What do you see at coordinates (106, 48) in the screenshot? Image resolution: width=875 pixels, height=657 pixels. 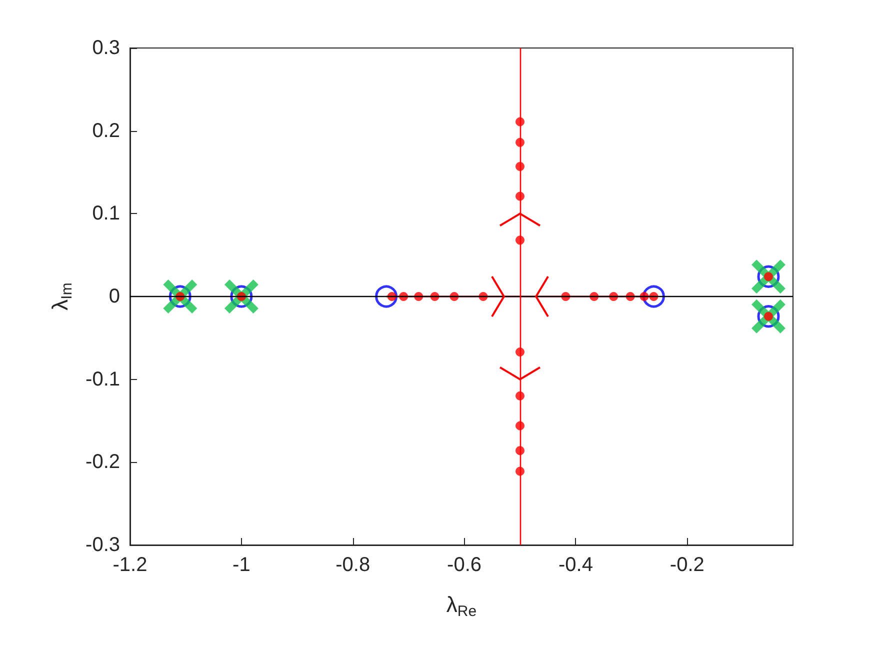 I see `y-tick-label: 0.3` at bounding box center [106, 48].